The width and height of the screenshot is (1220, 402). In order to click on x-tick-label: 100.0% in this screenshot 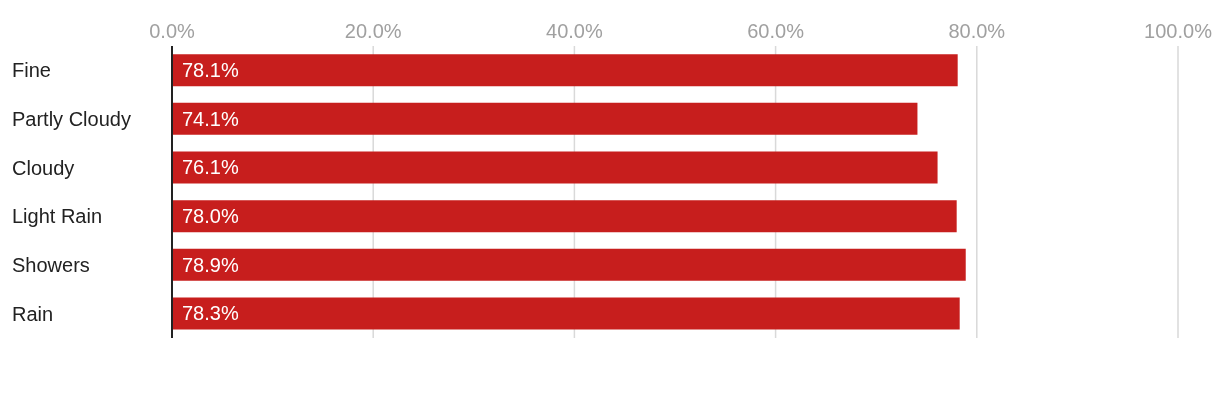, I will do `click(1178, 31)`.